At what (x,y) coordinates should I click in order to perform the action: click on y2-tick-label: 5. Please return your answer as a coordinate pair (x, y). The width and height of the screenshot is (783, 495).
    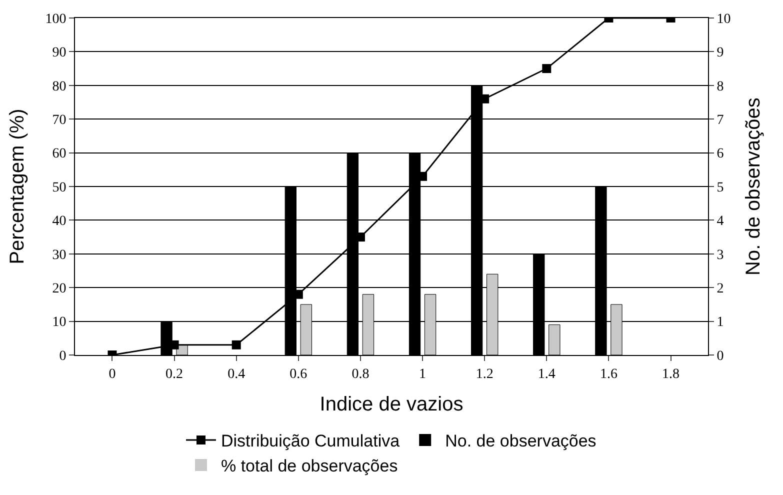
    Looking at the image, I should click on (720, 188).